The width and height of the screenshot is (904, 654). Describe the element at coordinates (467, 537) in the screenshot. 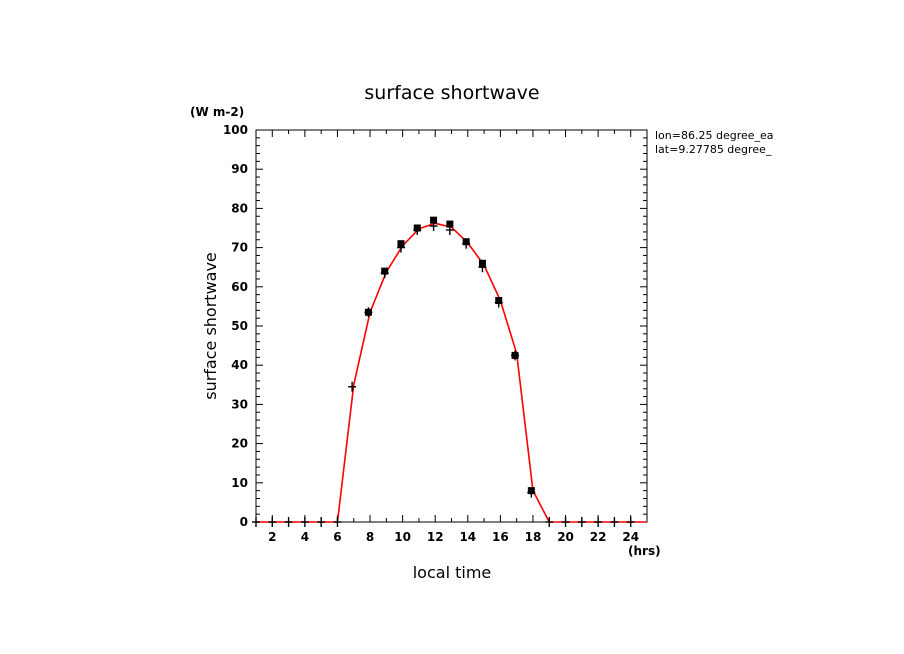

I see `x-tick-label: 14` at that location.